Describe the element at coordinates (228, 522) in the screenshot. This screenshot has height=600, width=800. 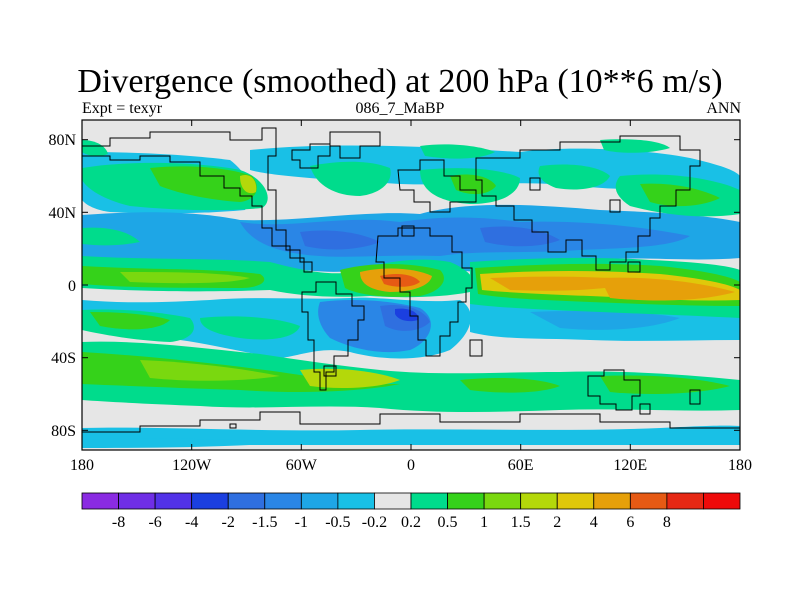
I see `colorbar-label: -2` at that location.